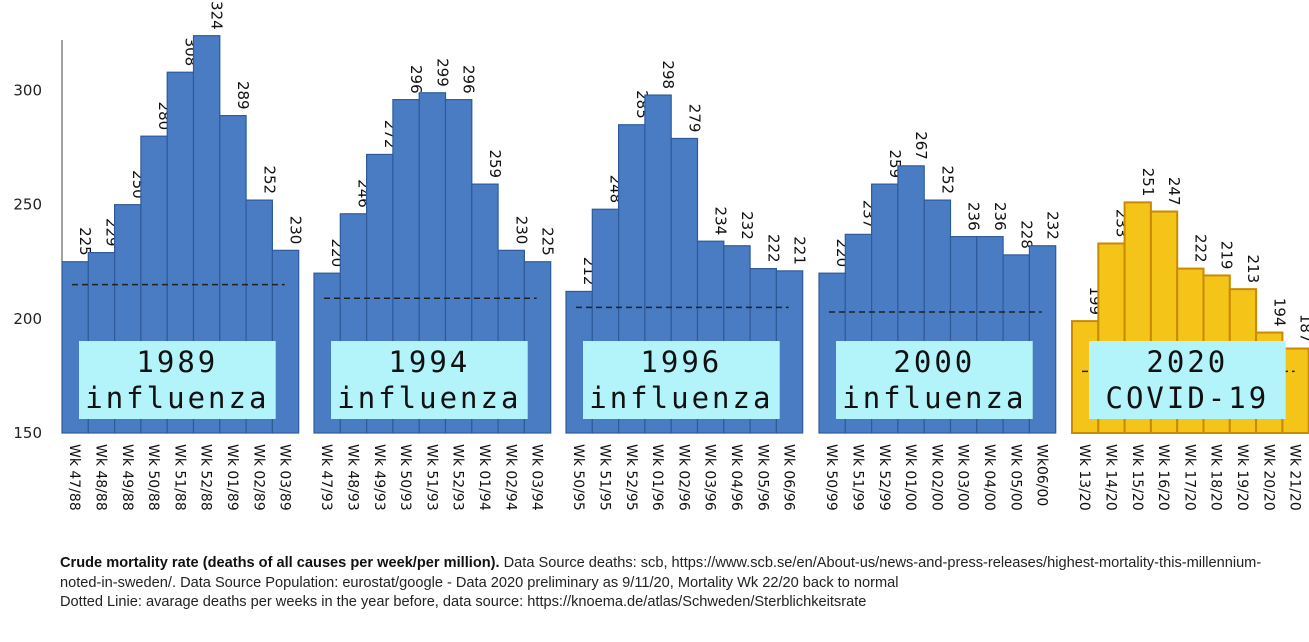 The image size is (1309, 642). What do you see at coordinates (1188, 398) in the screenshot?
I see `group-label-disease: COVID-19` at bounding box center [1188, 398].